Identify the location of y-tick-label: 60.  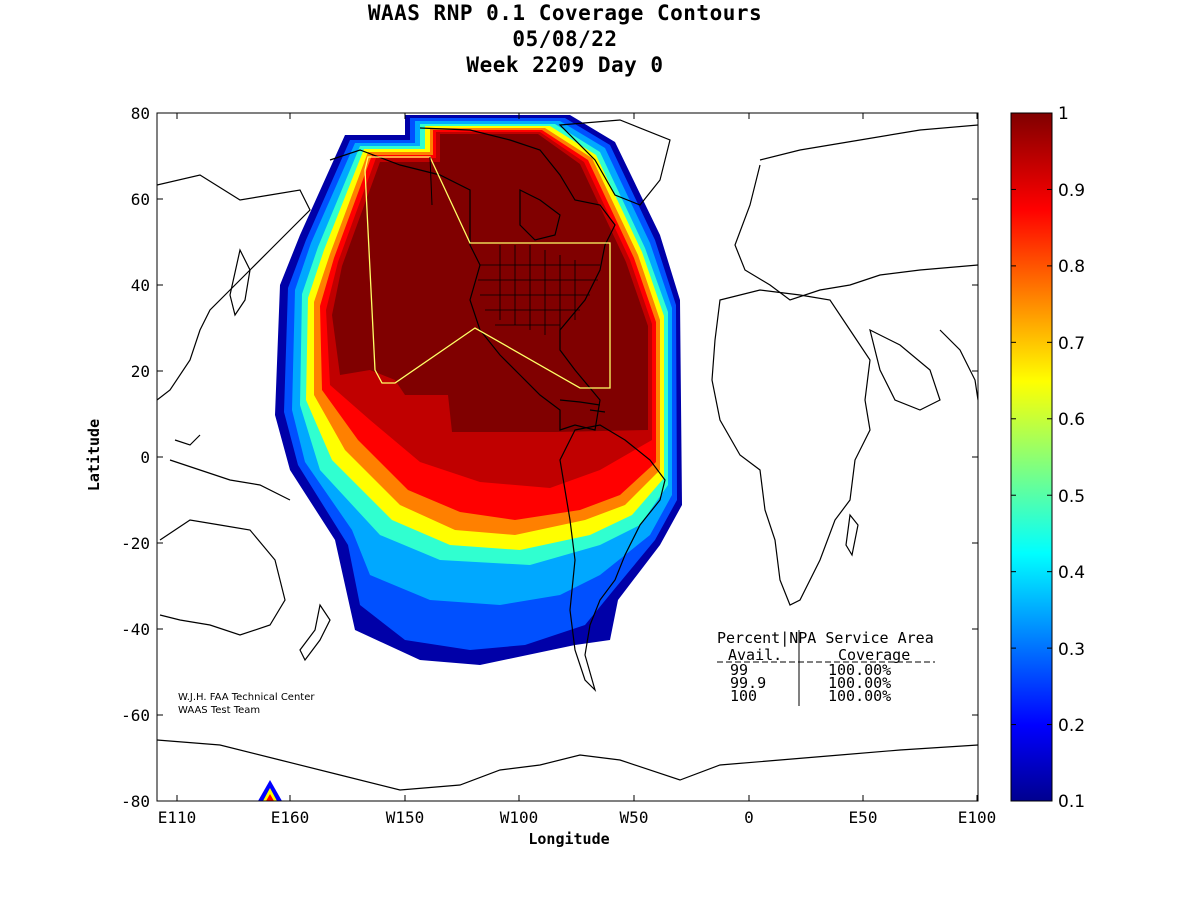
(140, 199).